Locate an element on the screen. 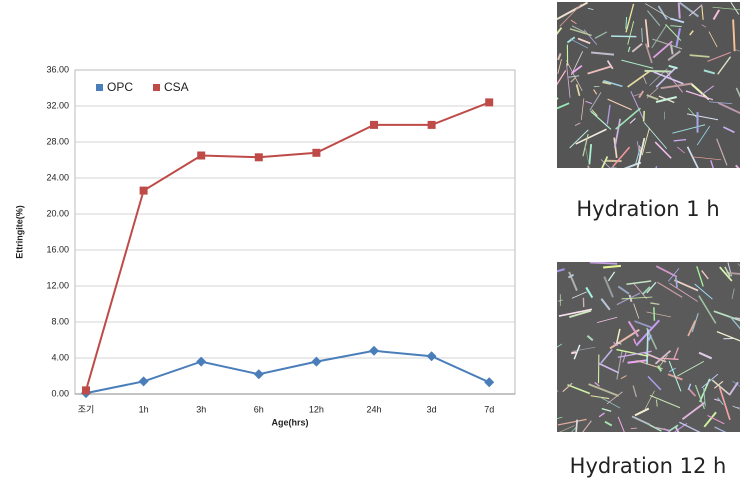 The width and height of the screenshot is (756, 489). y-tick-label: 36.00 is located at coordinates (57, 69).